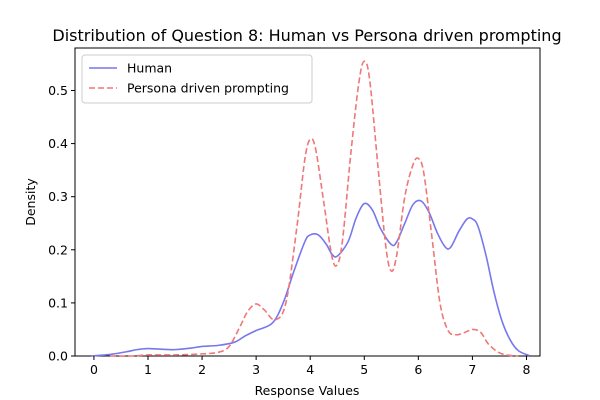 The height and width of the screenshot is (400, 600). I want to click on legend-label-persona: Persona driven prompting, so click(208, 88).